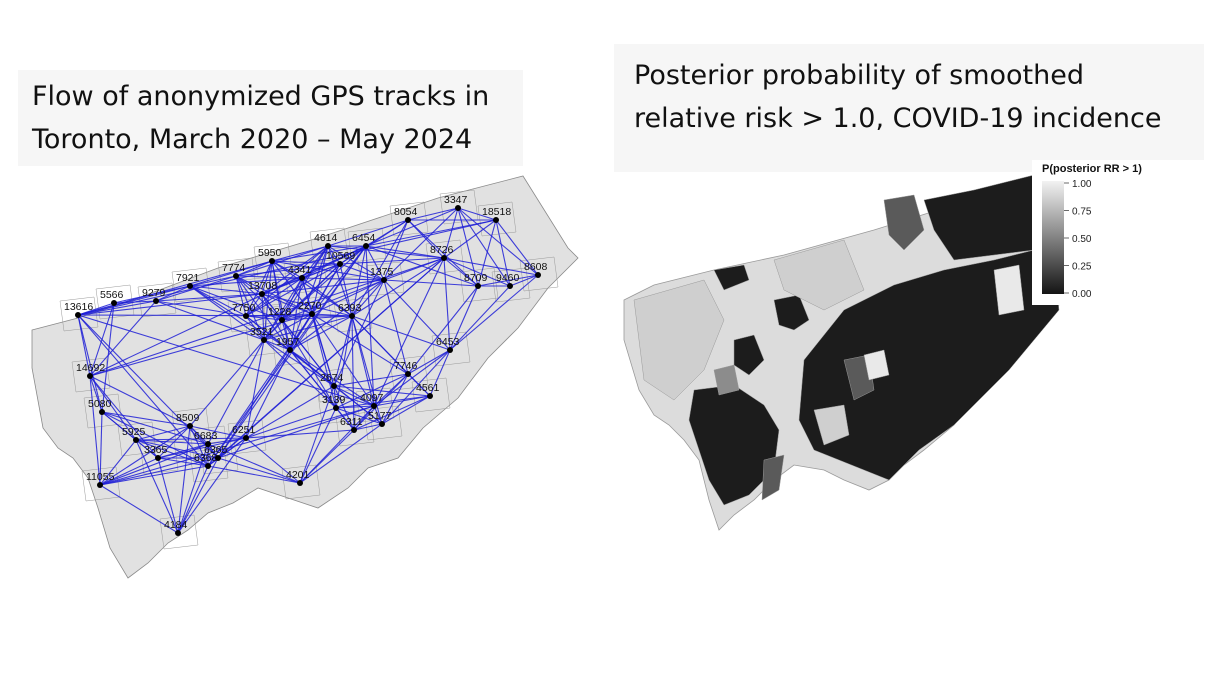 The width and height of the screenshot is (1218, 685). I want to click on node-label: 6311, so click(351, 422).